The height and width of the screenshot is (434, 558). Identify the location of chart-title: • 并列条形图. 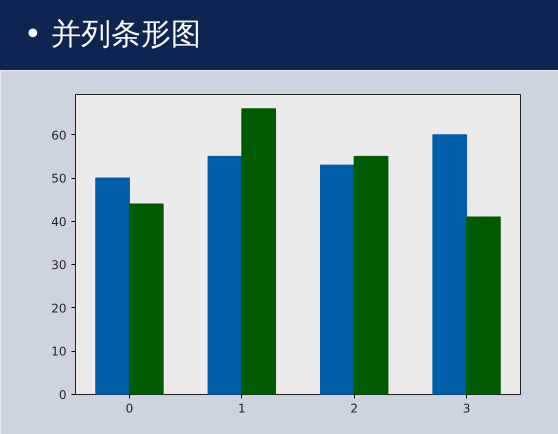
(113, 35).